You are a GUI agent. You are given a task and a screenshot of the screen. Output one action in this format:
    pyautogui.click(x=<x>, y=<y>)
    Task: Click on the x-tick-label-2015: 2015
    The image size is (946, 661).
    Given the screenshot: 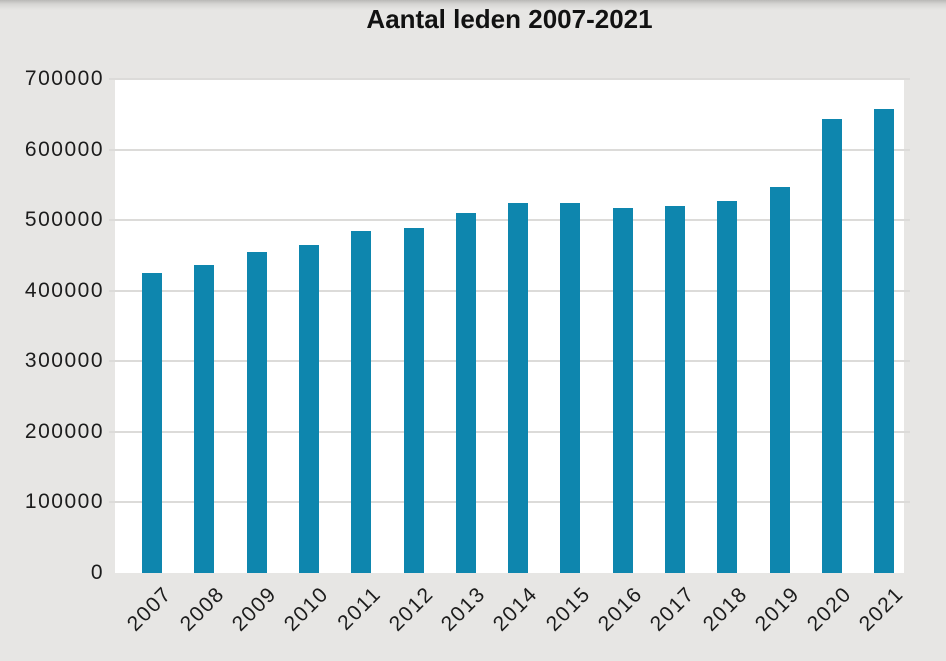 What is the action you would take?
    pyautogui.click(x=568, y=609)
    